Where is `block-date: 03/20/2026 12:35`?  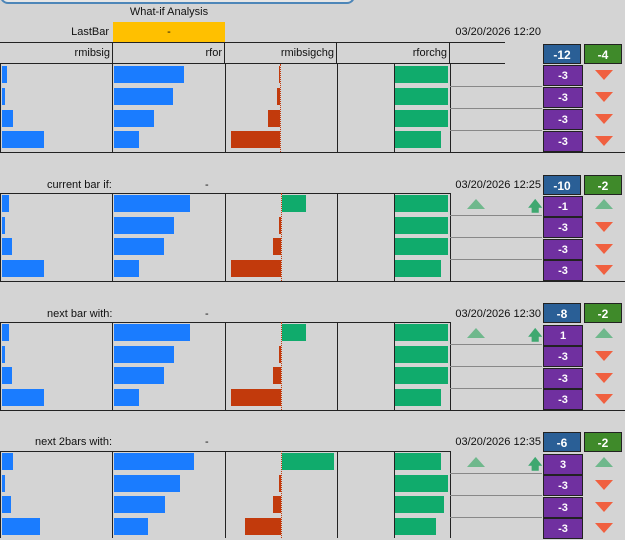 block-date: 03/20/2026 12:35 is located at coordinates (498, 442).